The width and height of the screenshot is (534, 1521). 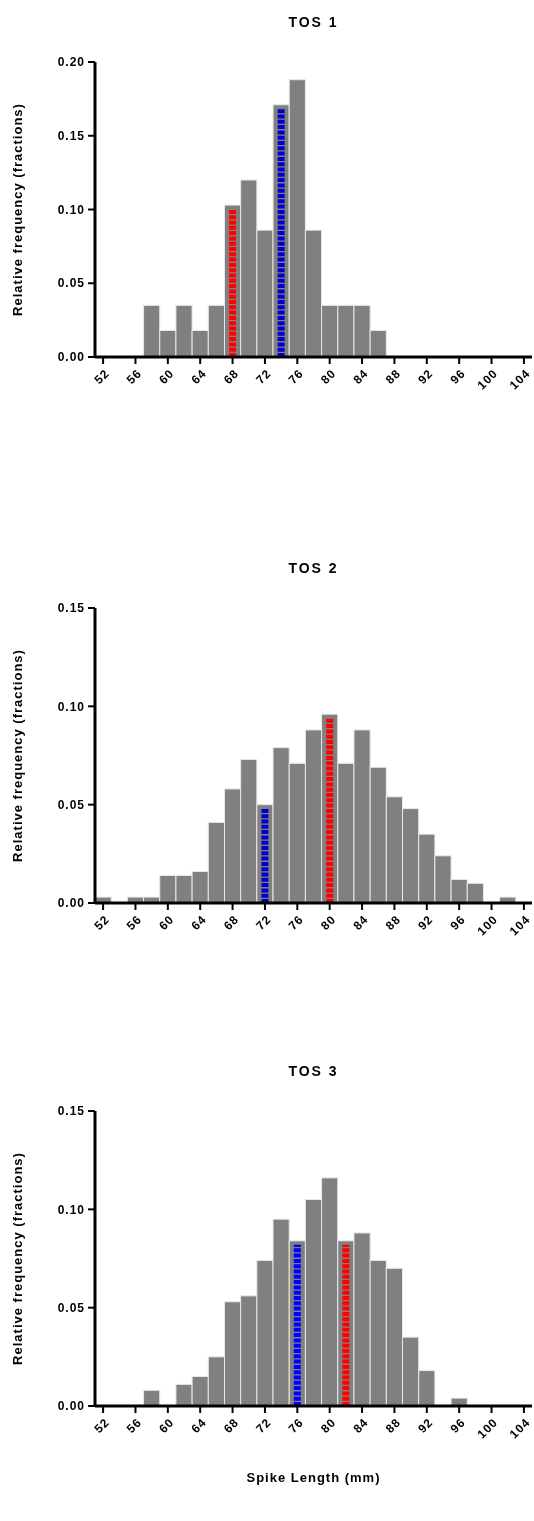 I want to click on y-tick-label: 0.20, so click(x=71, y=62).